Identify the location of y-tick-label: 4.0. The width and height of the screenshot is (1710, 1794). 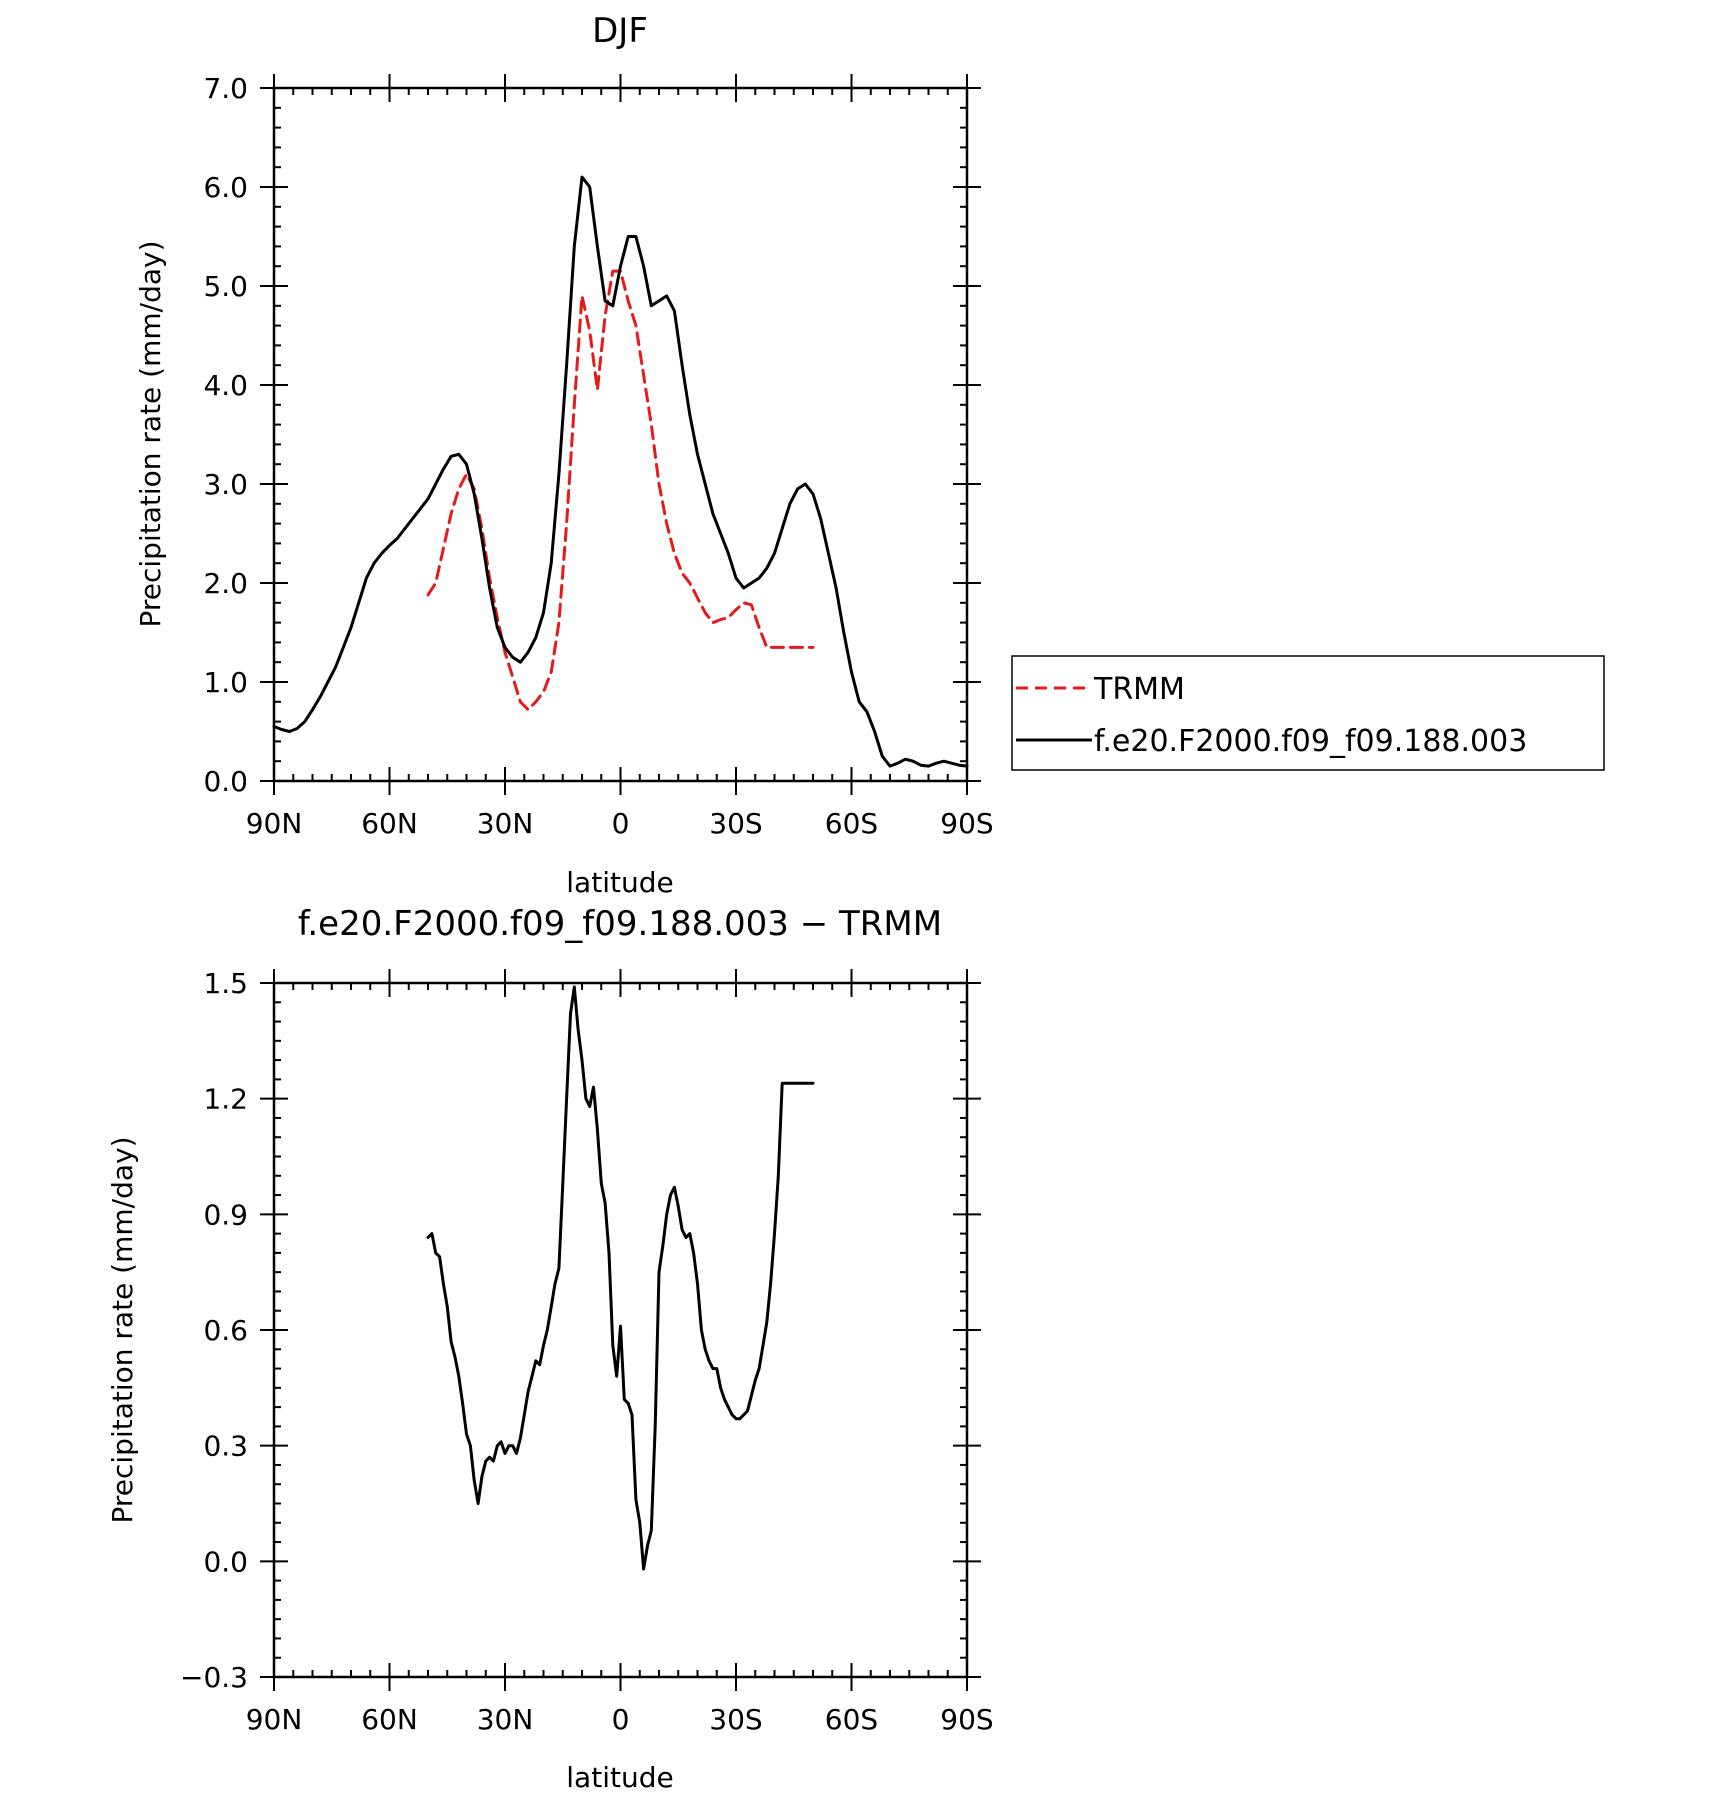
(225, 385).